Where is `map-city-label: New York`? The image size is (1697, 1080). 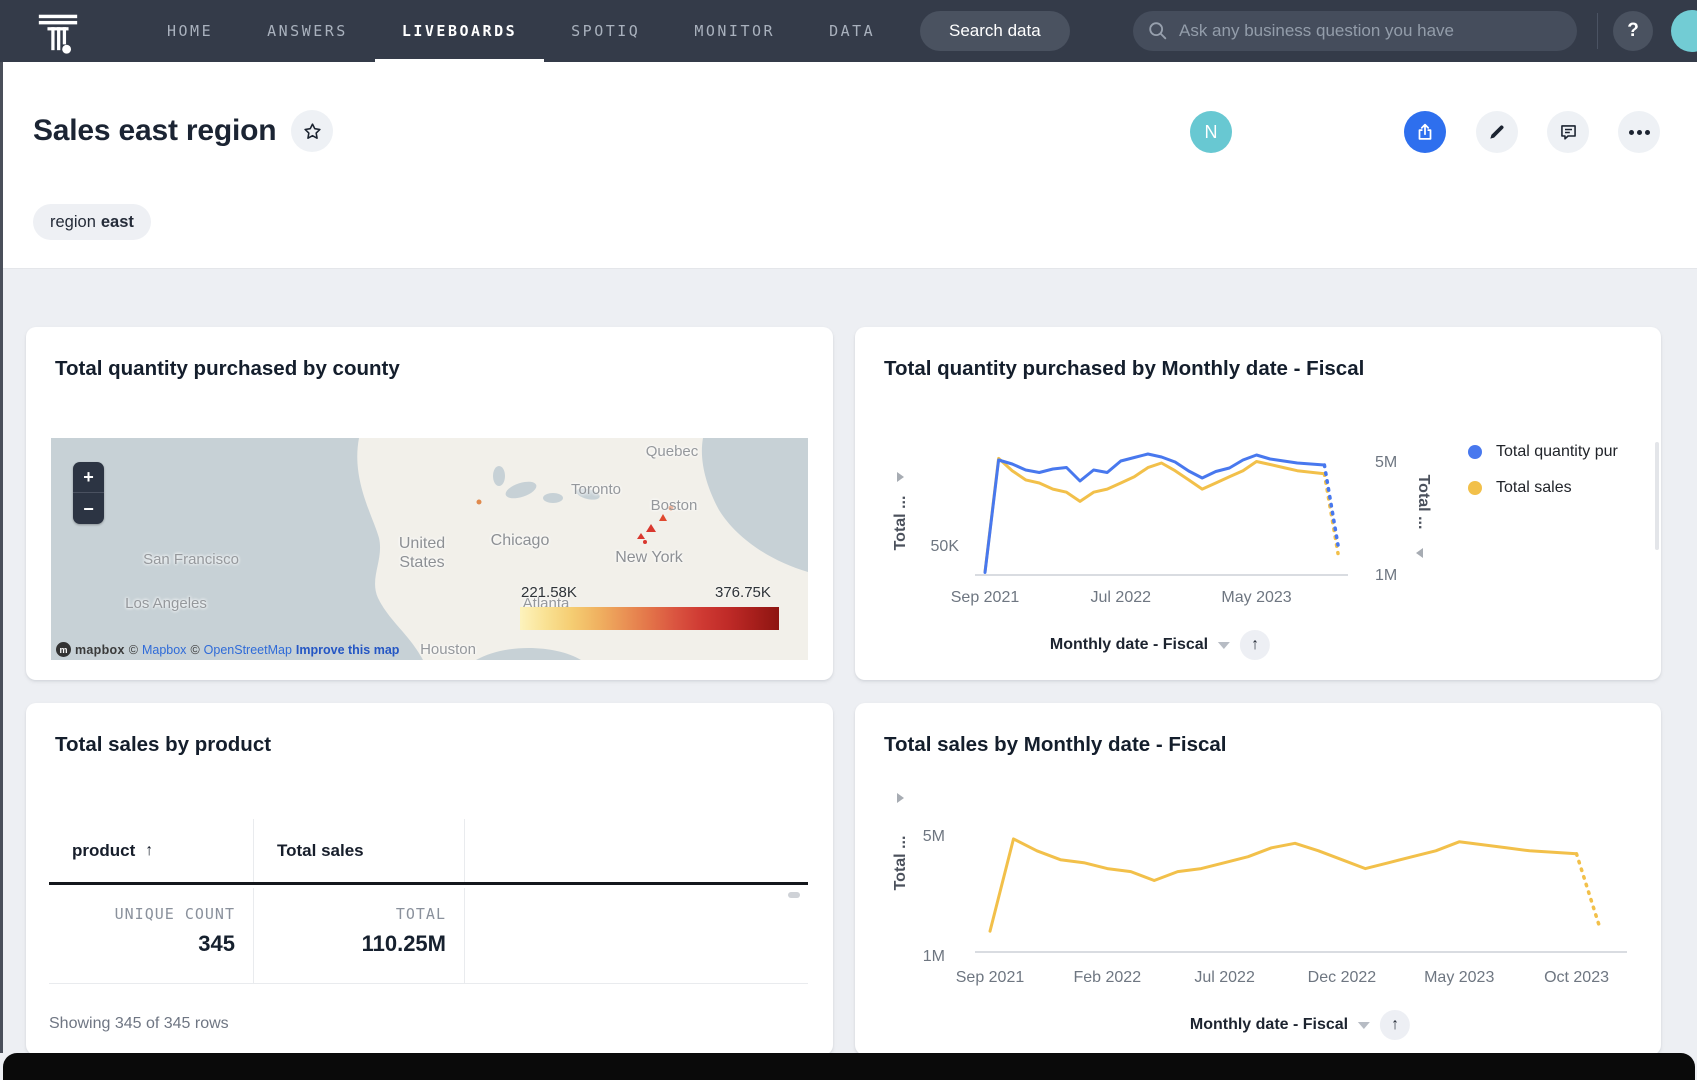
map-city-label: New York is located at coordinates (649, 557).